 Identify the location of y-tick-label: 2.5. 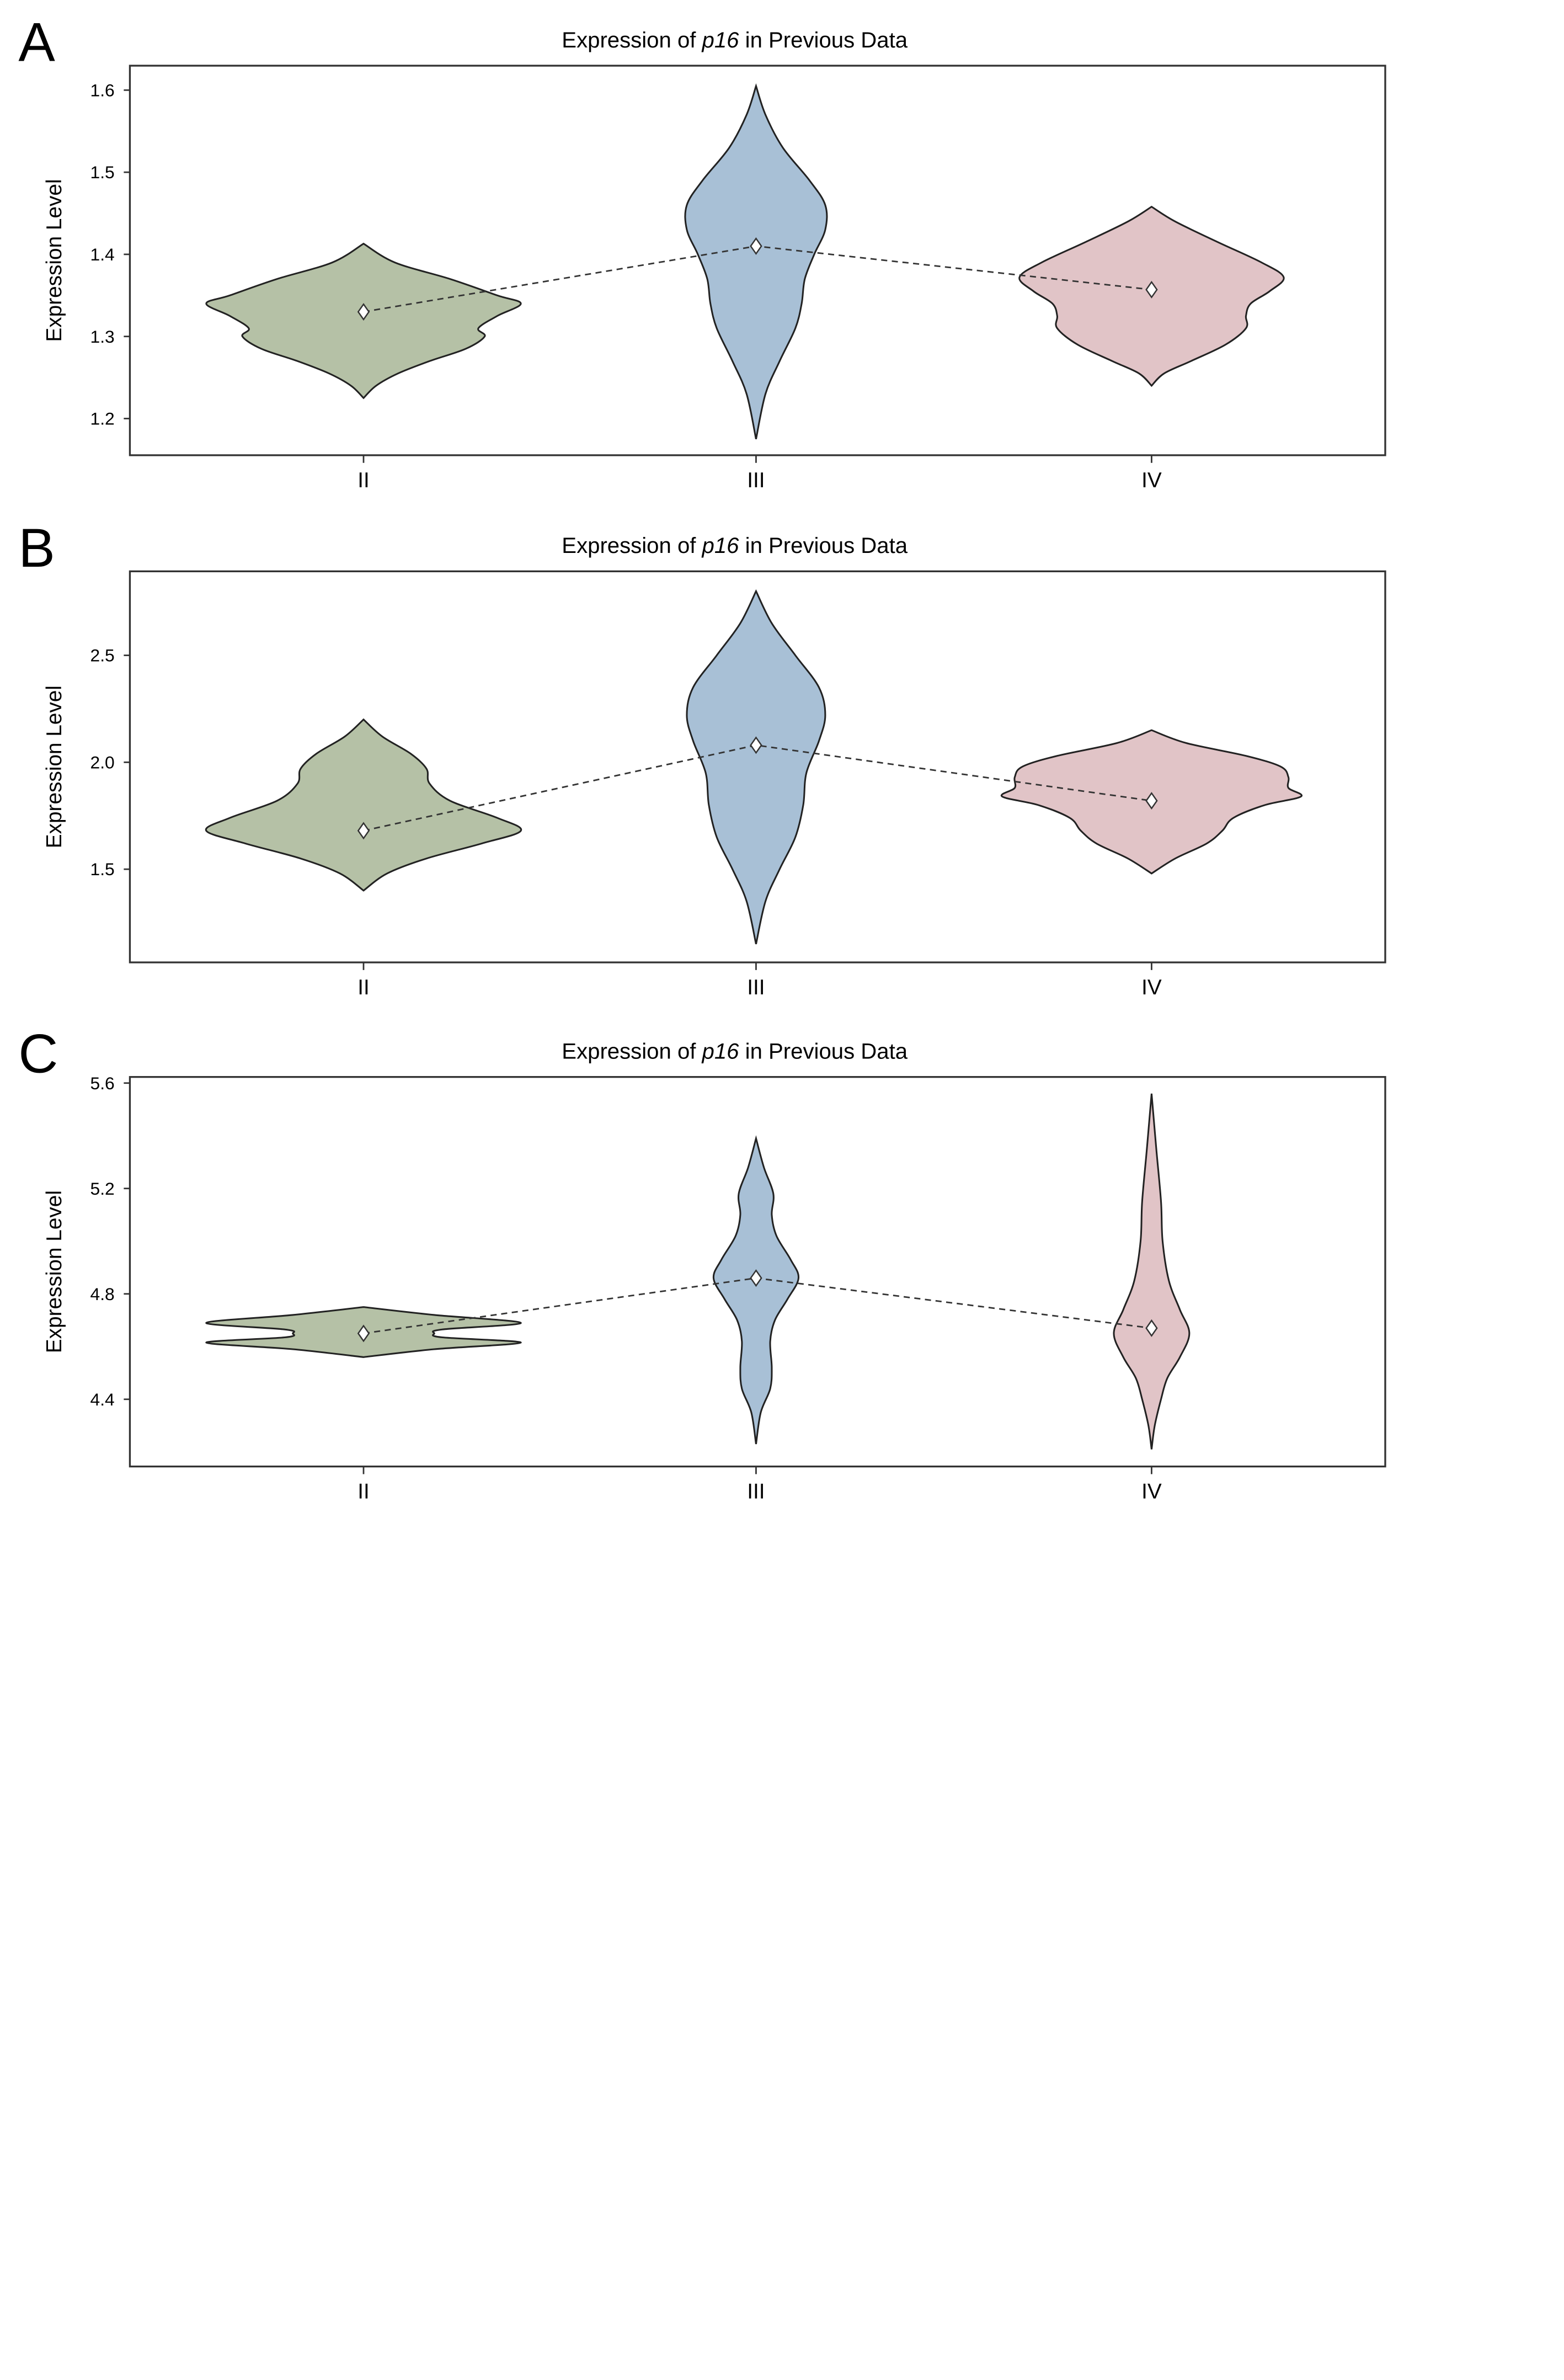
(102, 655).